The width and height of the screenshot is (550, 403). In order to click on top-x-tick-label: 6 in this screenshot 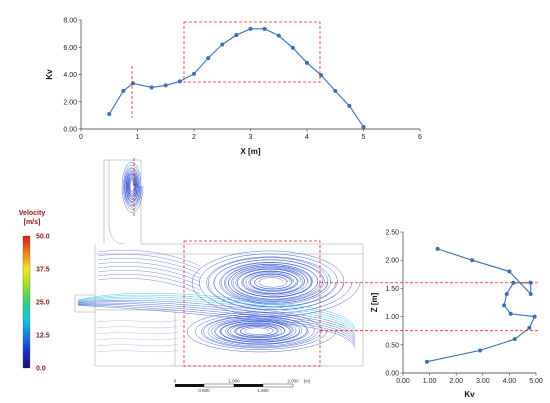, I will do `click(420, 137)`.